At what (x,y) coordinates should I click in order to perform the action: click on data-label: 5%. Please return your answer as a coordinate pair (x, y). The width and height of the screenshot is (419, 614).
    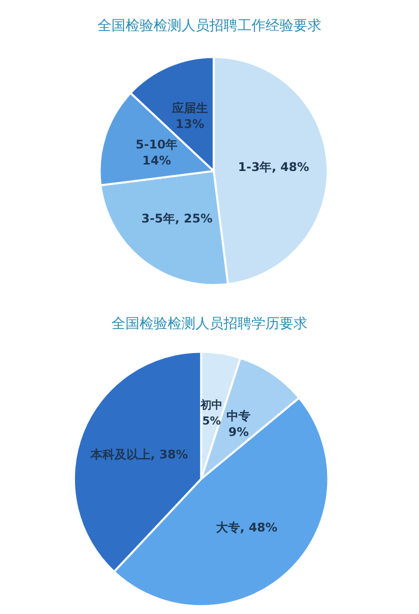
    Looking at the image, I should click on (211, 421).